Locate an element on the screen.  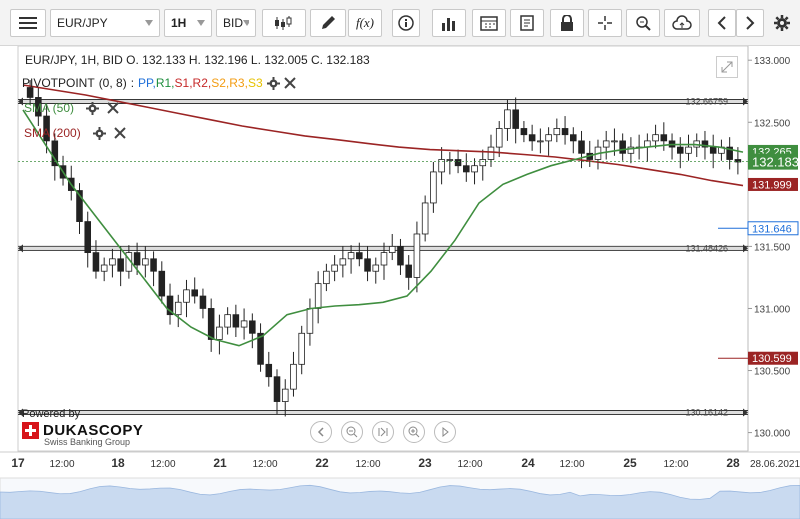
chevron-right-icon is located at coordinates (750, 23).